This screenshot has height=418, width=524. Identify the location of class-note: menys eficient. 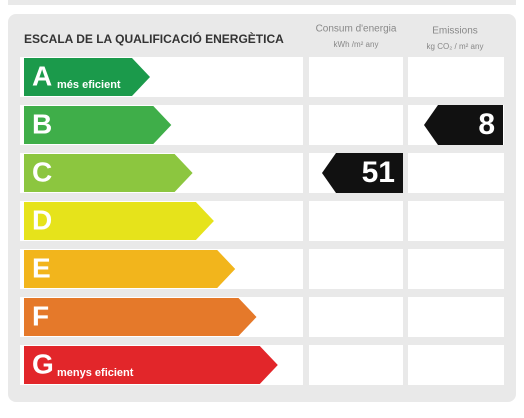
(95, 373).